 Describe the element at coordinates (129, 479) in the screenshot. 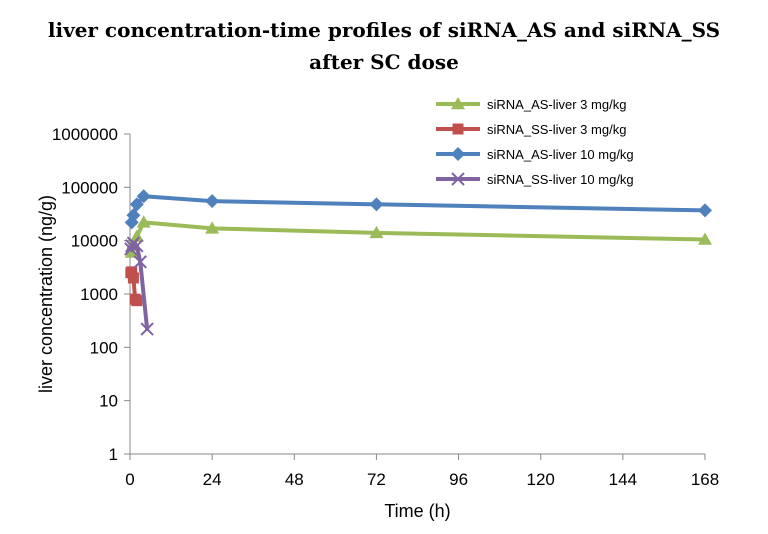

I see `x-tick-label: 0` at that location.